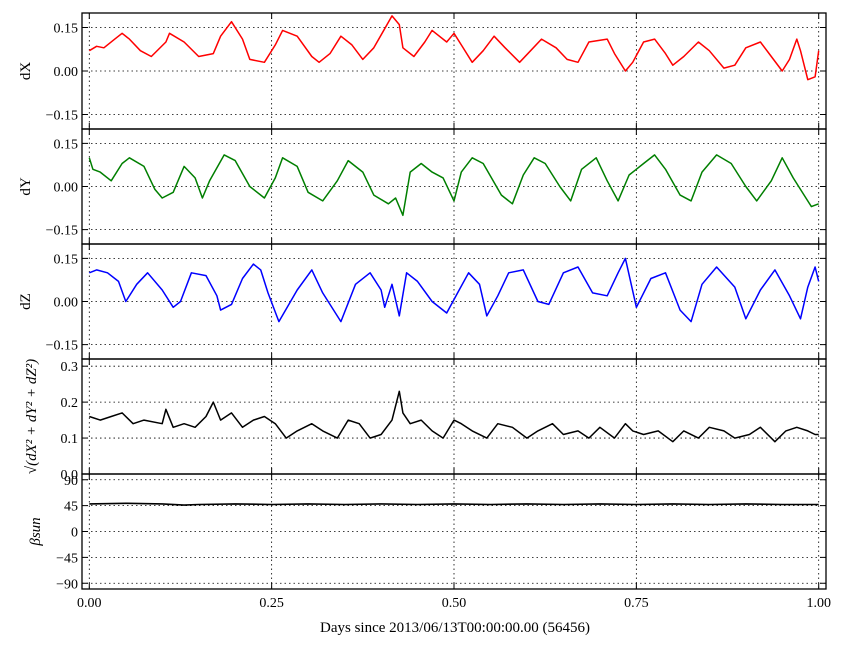 This screenshot has height=650, width=848. Describe the element at coordinates (26, 71) in the screenshot. I see `y-axis-title-panel-1: dX` at that location.